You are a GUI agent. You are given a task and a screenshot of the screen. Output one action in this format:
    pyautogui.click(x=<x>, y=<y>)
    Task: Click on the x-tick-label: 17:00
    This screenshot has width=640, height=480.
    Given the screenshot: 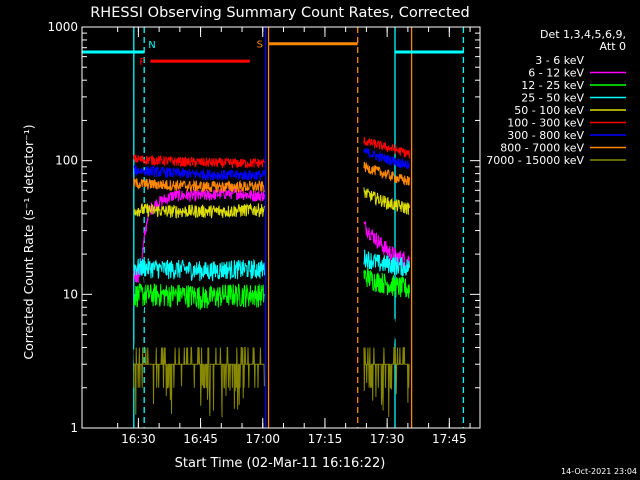 What is the action you would take?
    pyautogui.click(x=262, y=439)
    